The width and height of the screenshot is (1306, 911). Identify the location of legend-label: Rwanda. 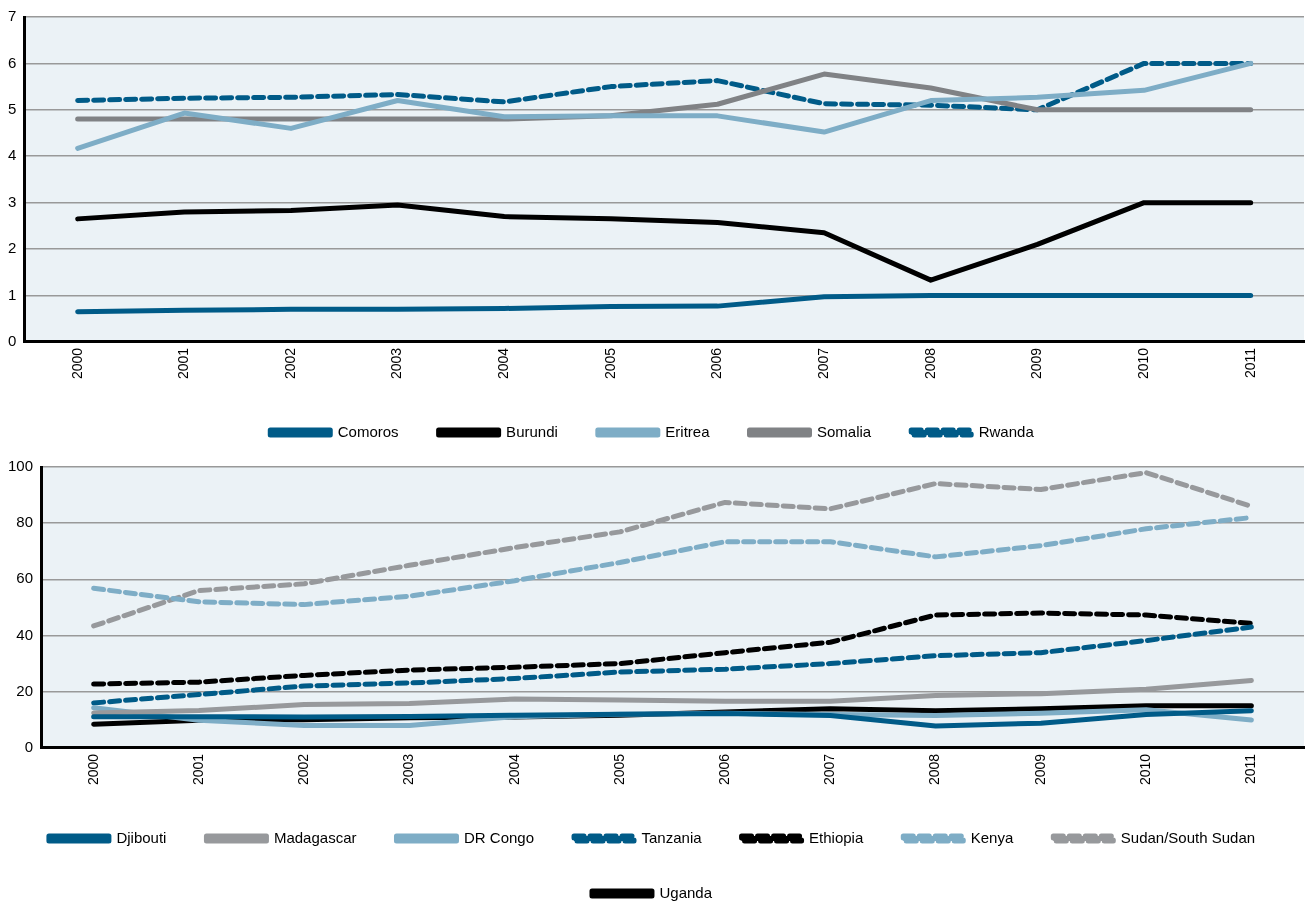
(1006, 431).